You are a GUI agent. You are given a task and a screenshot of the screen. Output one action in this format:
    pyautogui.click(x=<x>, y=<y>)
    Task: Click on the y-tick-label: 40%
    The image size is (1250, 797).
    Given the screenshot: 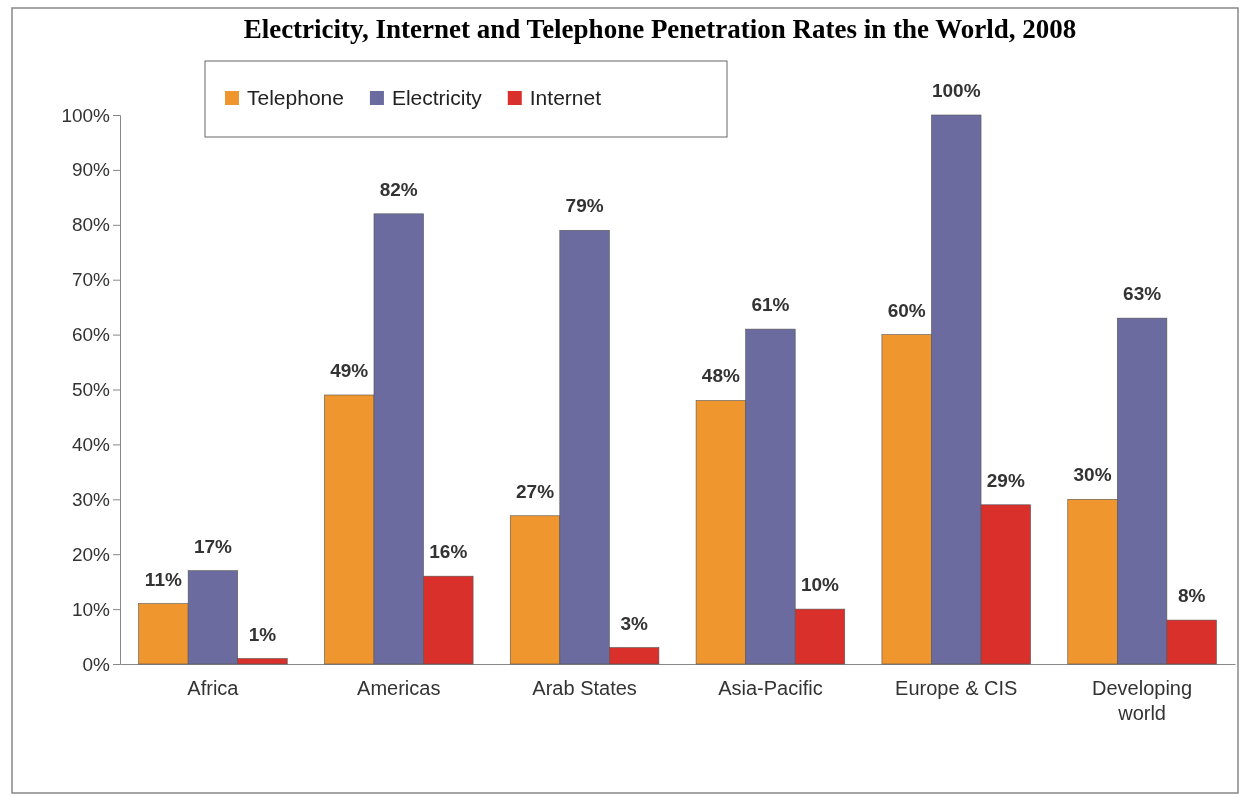 What is the action you would take?
    pyautogui.click(x=91, y=444)
    